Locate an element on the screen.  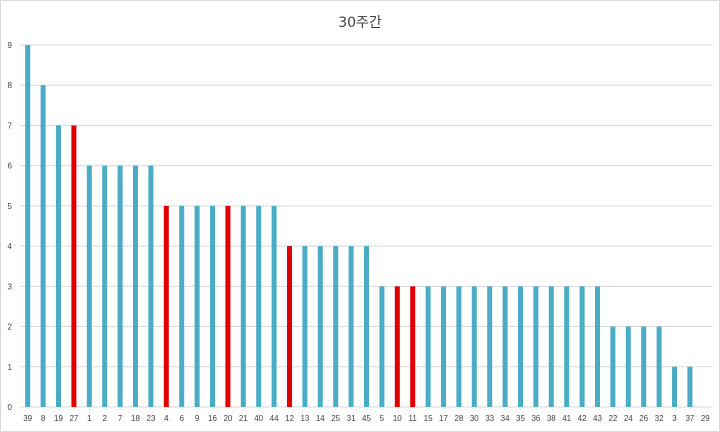
y-tick-label: 6 is located at coordinates (10, 166).